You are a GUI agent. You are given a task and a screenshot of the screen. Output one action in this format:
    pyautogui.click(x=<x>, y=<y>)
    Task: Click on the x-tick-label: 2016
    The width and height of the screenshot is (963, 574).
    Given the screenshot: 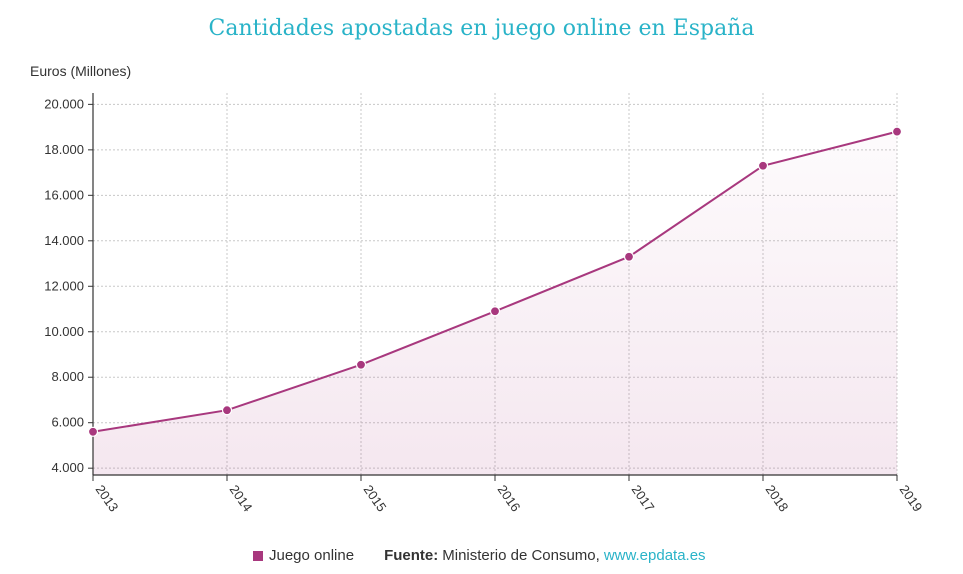 What is the action you would take?
    pyautogui.click(x=509, y=498)
    